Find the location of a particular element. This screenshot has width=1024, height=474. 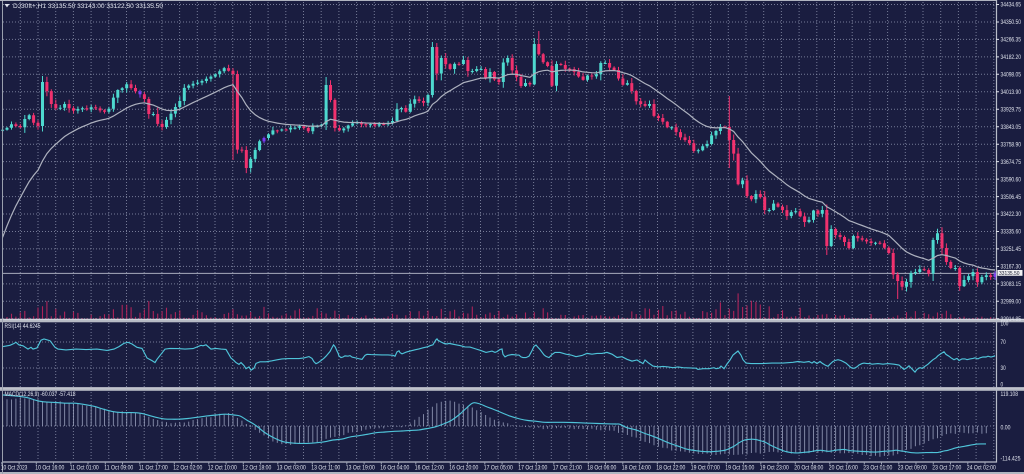

svg-text: 33506.45 is located at coordinates (1011, 198).